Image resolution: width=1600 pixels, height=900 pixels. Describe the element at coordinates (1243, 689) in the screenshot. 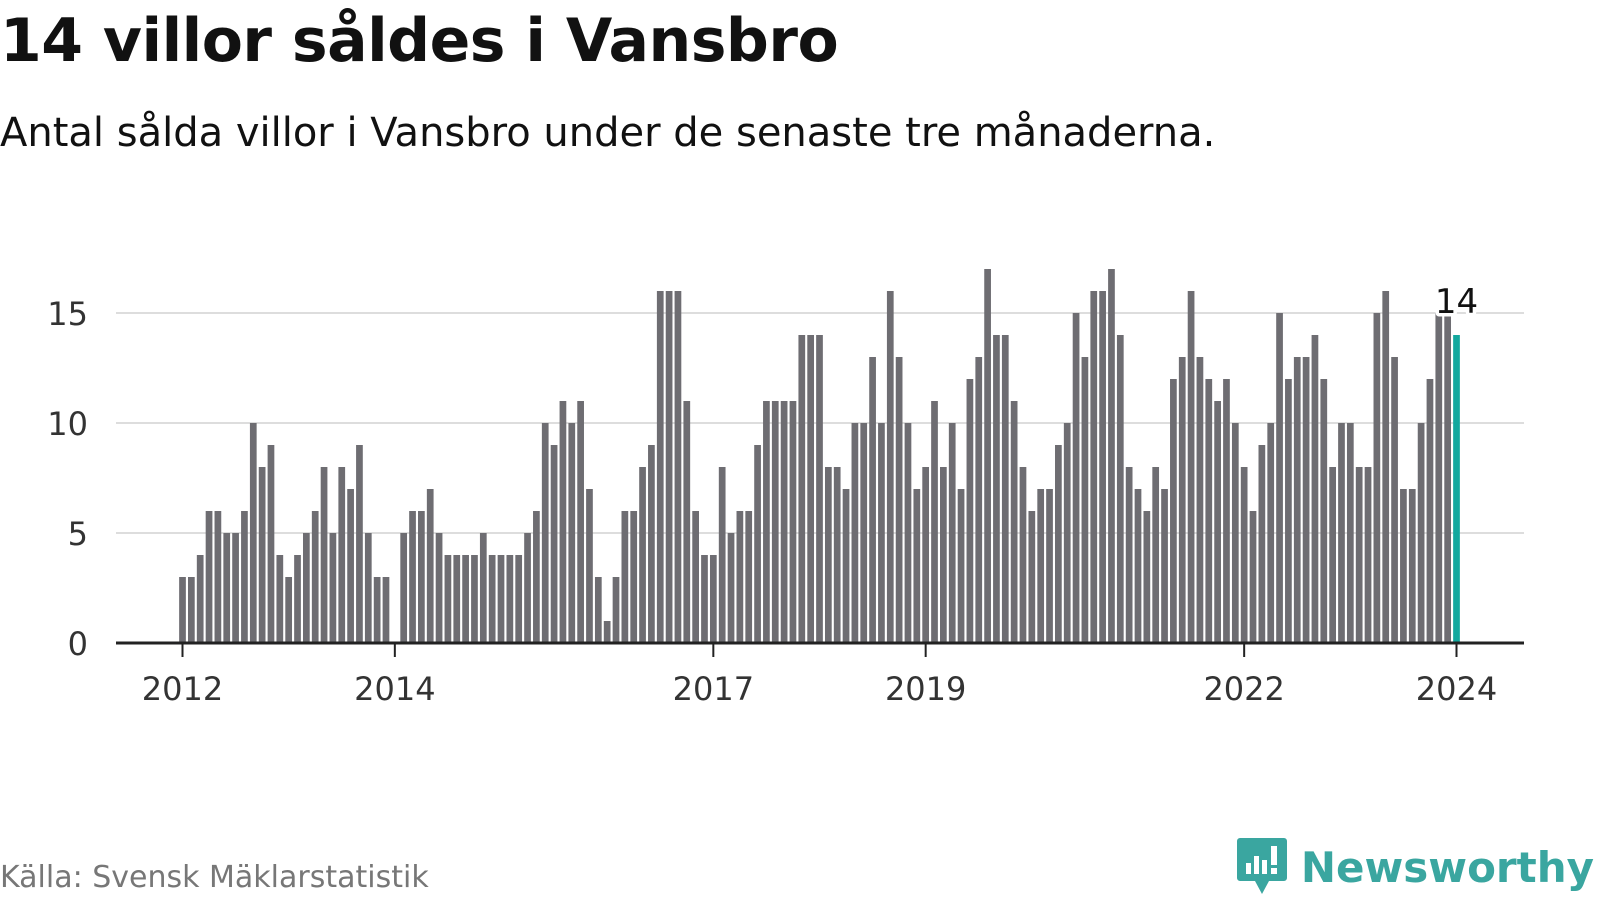

I see `x-tick-label: 2022` at that location.